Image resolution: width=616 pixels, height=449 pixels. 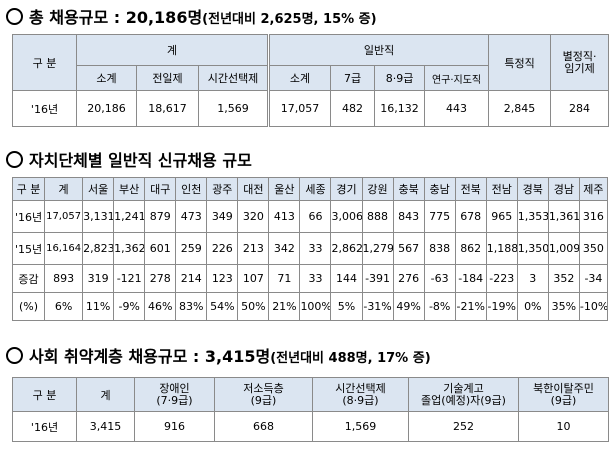 I want to click on row-label: 증감, so click(x=28, y=278).